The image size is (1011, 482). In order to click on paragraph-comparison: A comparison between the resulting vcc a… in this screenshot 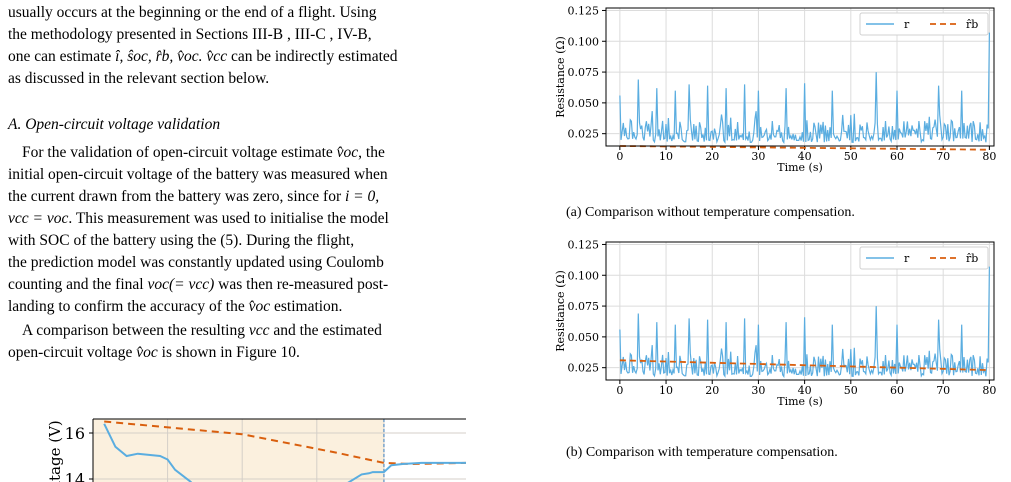, I will do `click(253, 342)`.